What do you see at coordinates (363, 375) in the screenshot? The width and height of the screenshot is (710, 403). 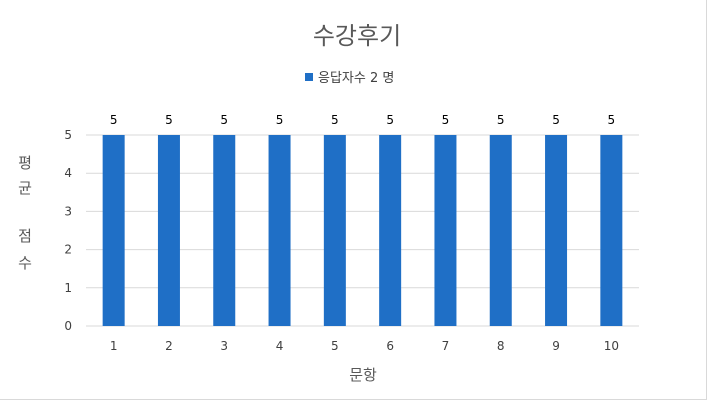 I see `x-axis-title: 문항` at bounding box center [363, 375].